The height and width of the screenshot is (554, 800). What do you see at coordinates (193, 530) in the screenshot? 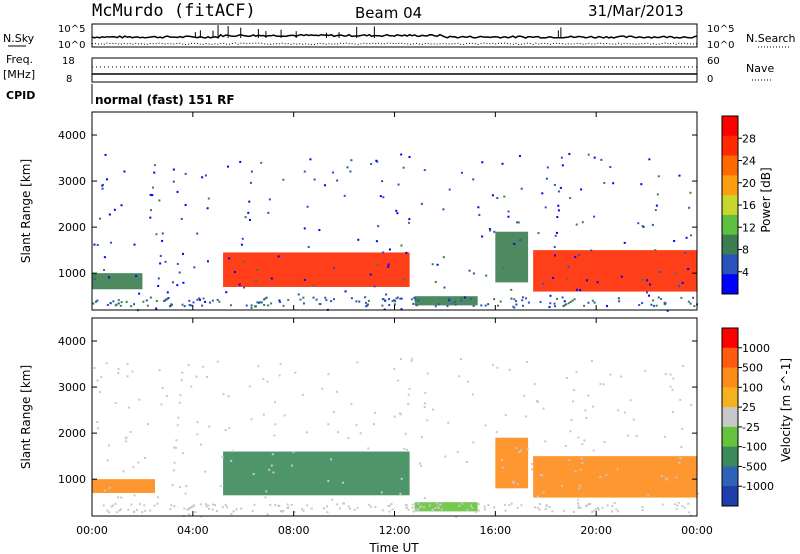
I see `x-tick-label: 04:00` at bounding box center [193, 530].